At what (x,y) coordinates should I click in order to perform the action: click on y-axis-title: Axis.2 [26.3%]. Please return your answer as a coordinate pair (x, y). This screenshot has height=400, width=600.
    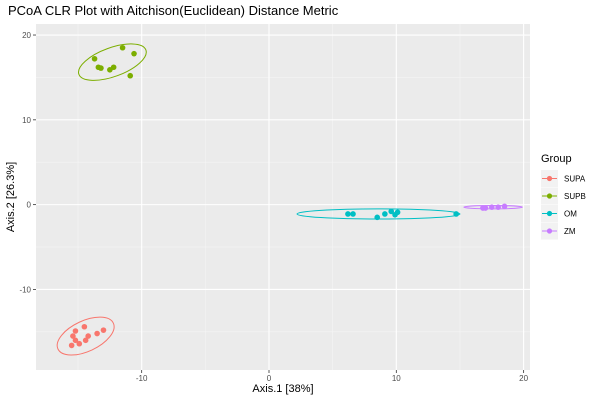
    Looking at the image, I should click on (11, 197).